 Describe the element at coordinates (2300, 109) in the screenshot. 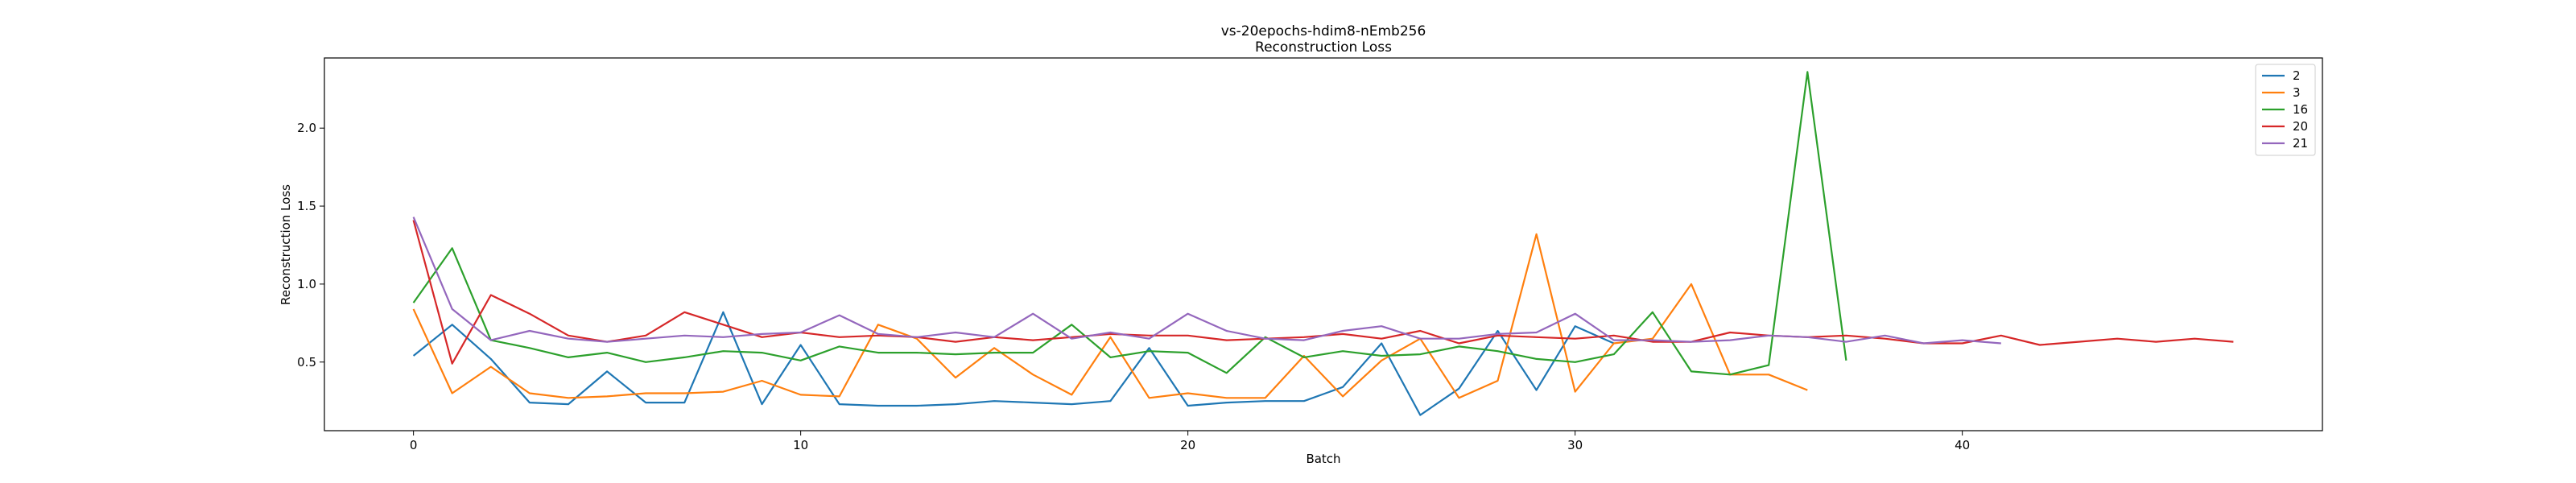

I see `legend-label-16: 16` at that location.